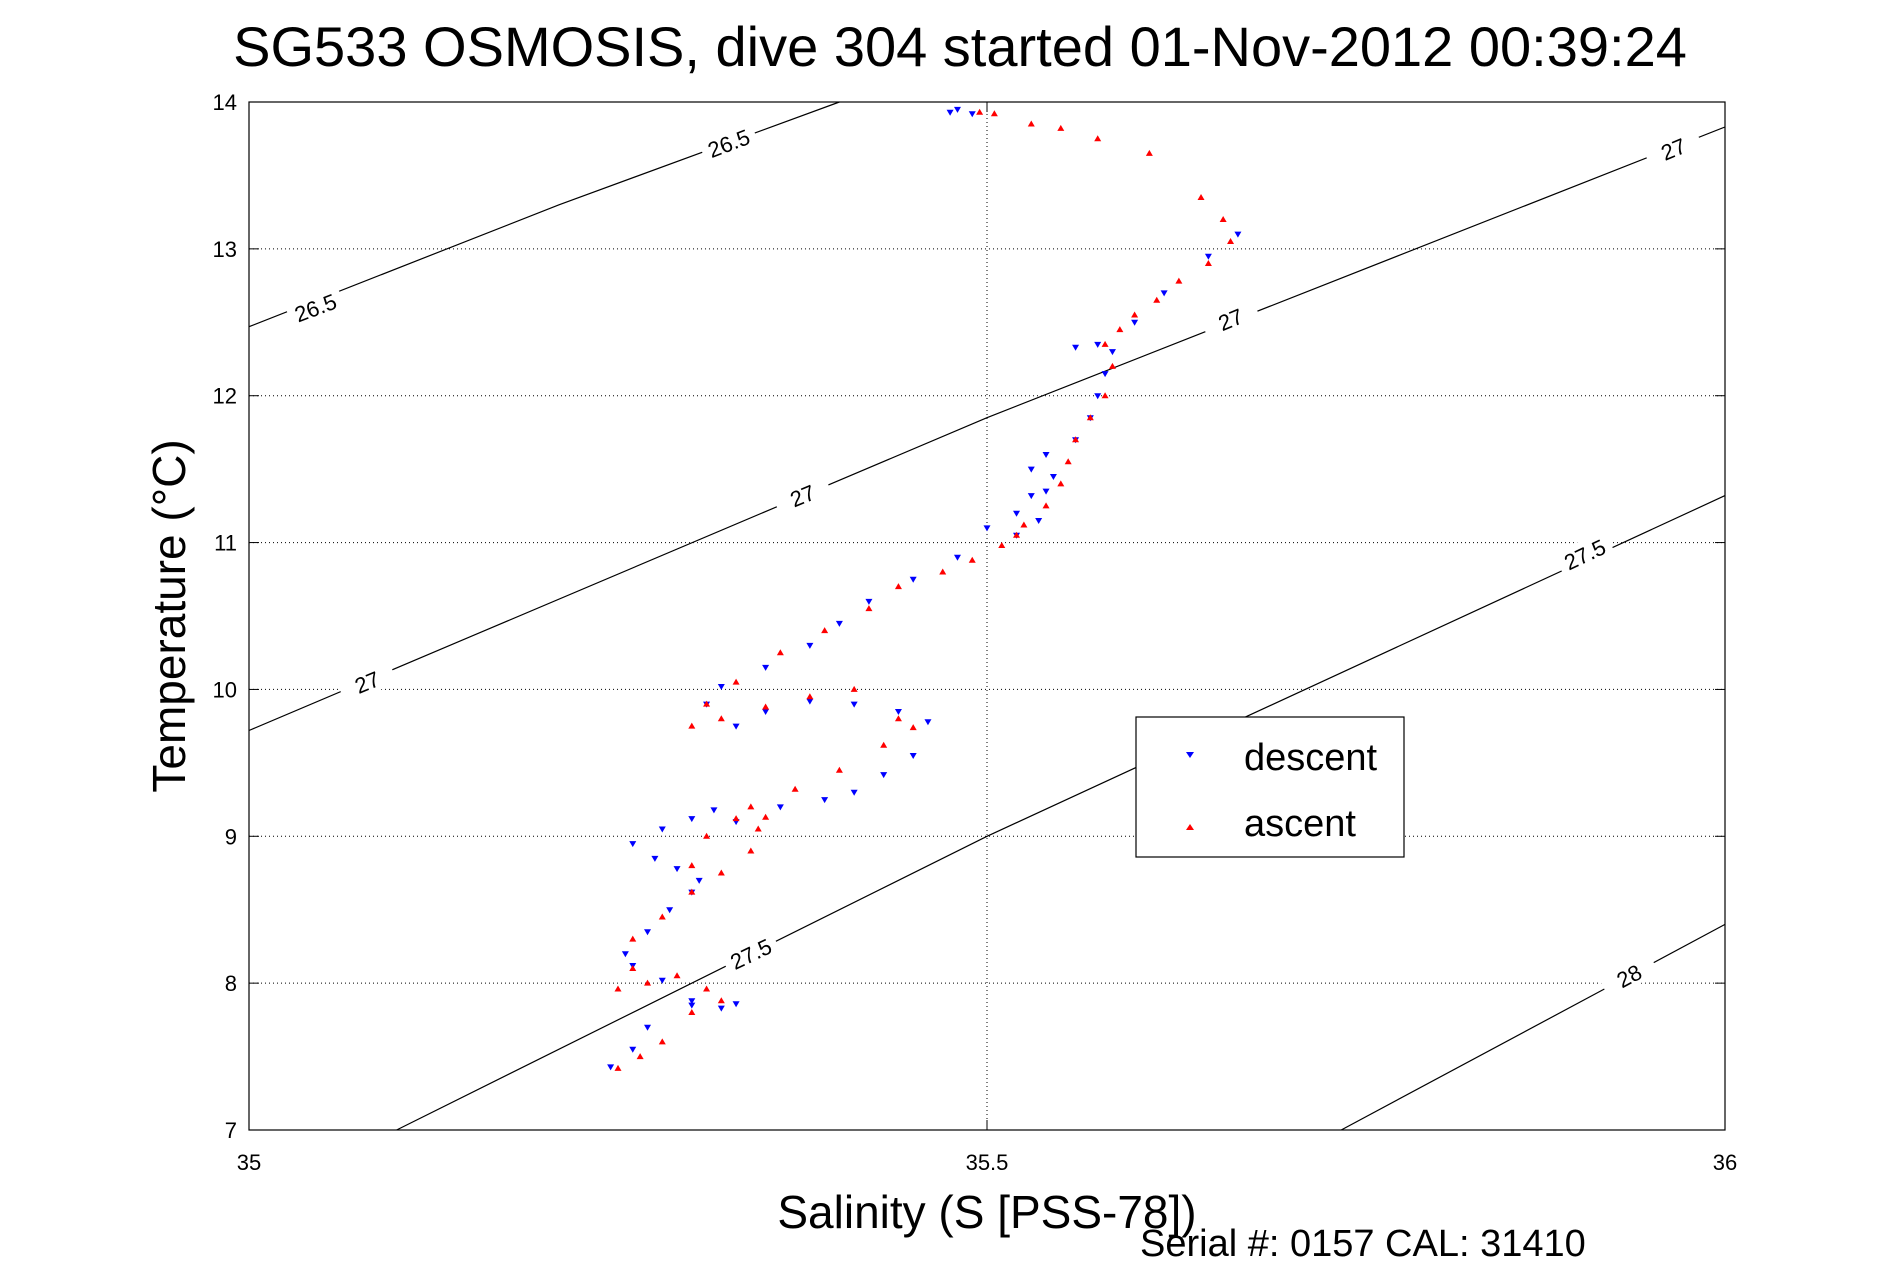  Describe the element at coordinates (225, 689) in the screenshot. I see `y-tick-label: 10` at that location.